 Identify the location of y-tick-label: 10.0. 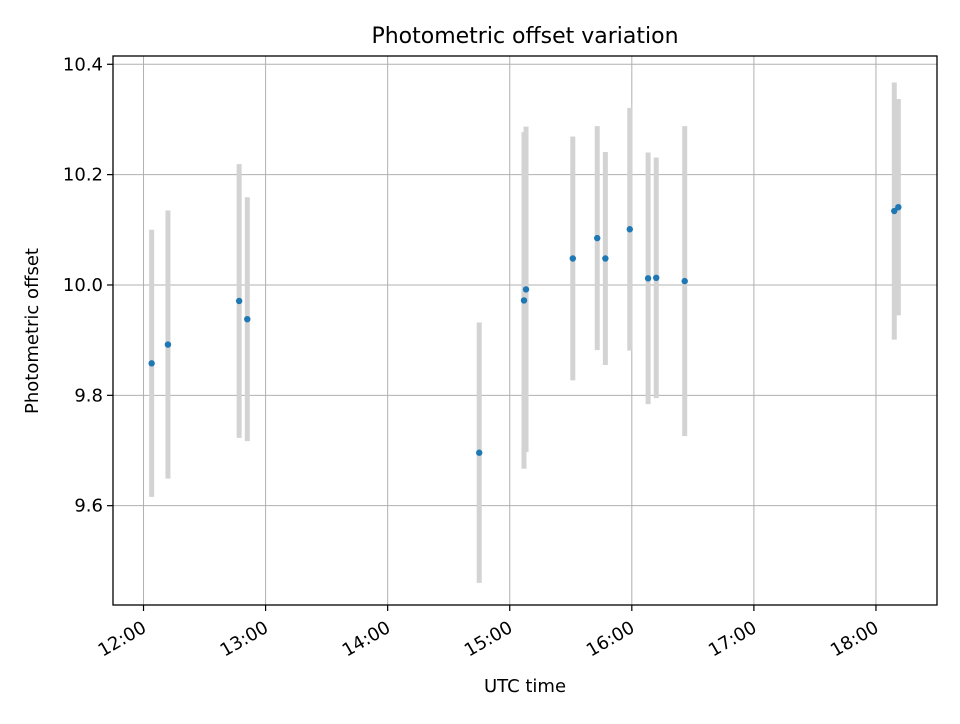
(83, 285).